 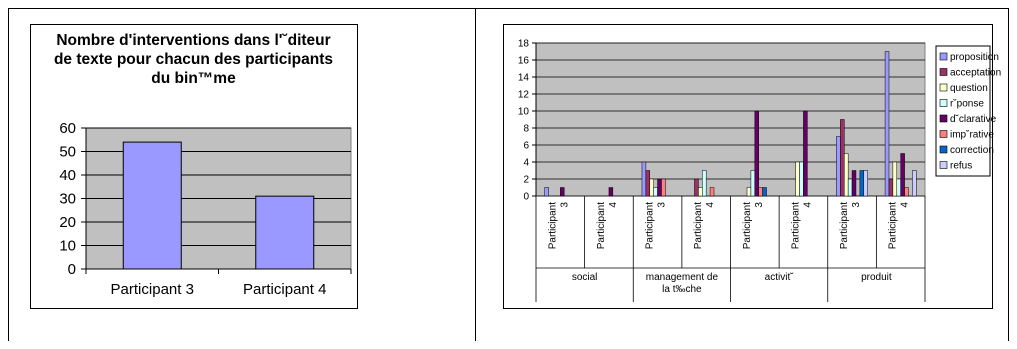 What do you see at coordinates (526, 163) in the screenshot?
I see `chart-2-y-tick-label: 4` at bounding box center [526, 163].